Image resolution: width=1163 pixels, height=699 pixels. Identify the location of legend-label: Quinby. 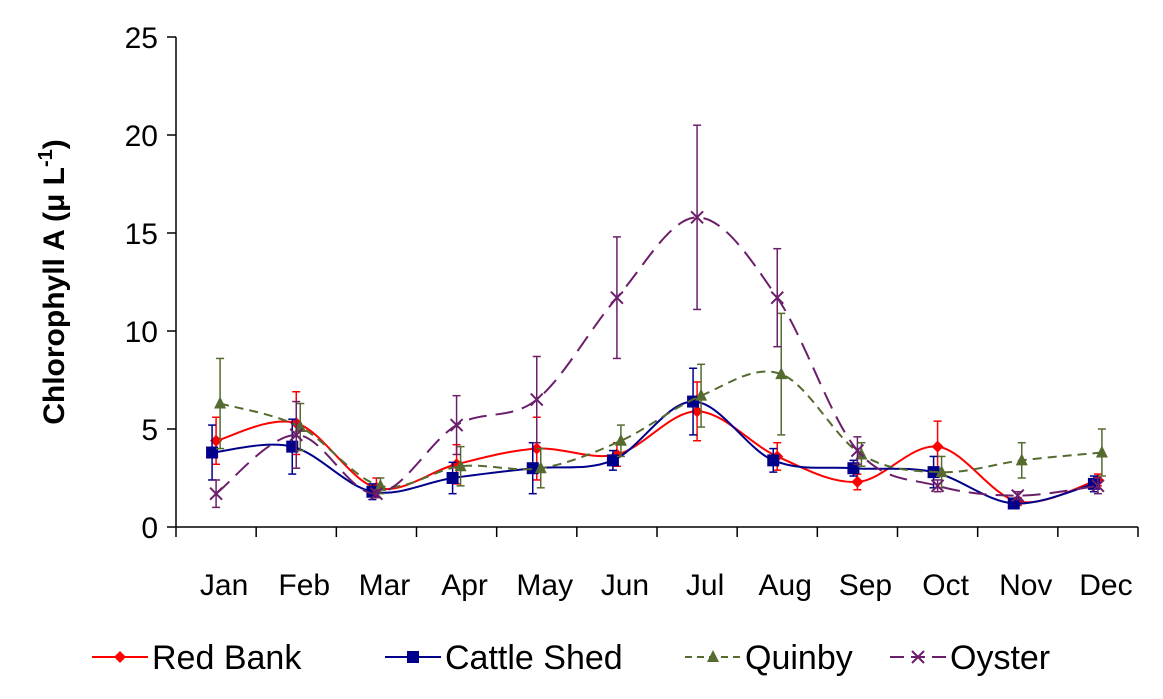
(799, 658).